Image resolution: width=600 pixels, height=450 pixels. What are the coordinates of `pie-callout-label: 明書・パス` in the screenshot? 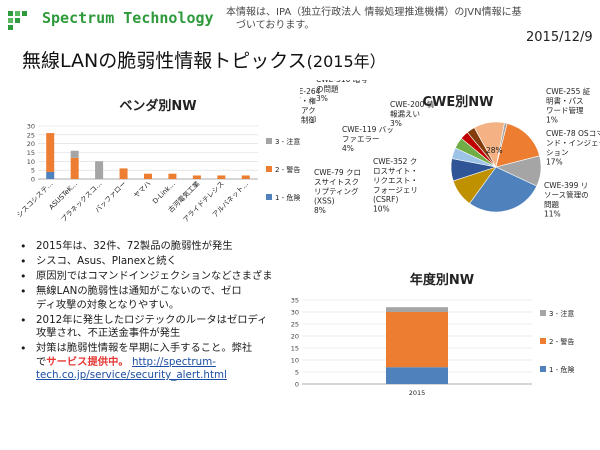 It's located at (565, 101).